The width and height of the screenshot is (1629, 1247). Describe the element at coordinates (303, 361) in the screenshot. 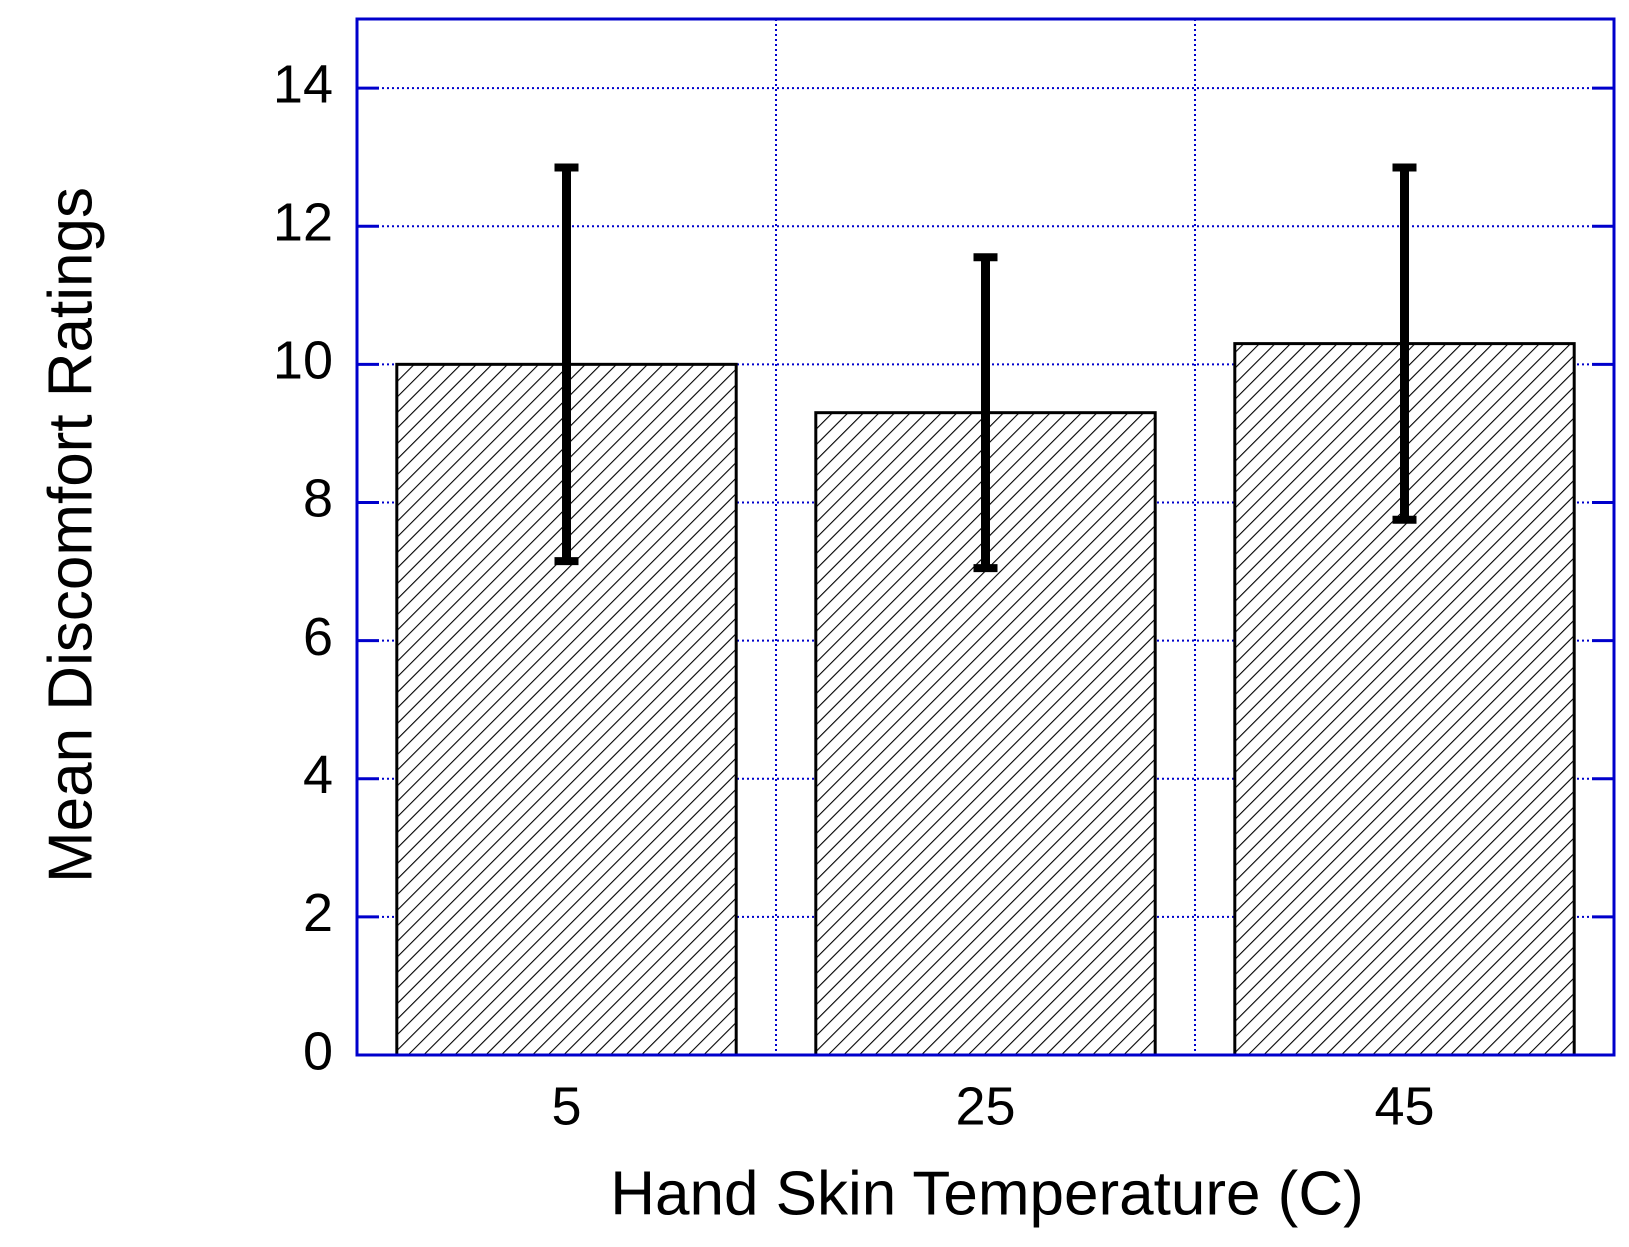

I see `y-tick-label: 10` at that location.